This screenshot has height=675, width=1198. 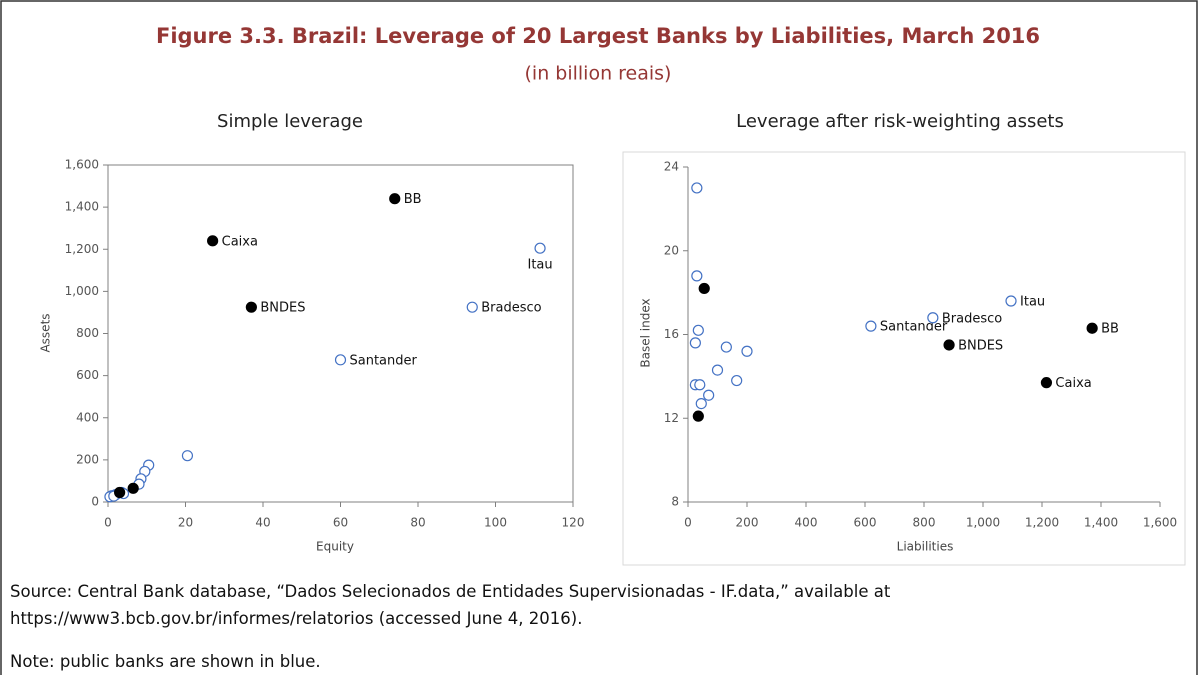 What do you see at coordinates (646, 332) in the screenshot?
I see `y-axis-label: Basel index` at bounding box center [646, 332].